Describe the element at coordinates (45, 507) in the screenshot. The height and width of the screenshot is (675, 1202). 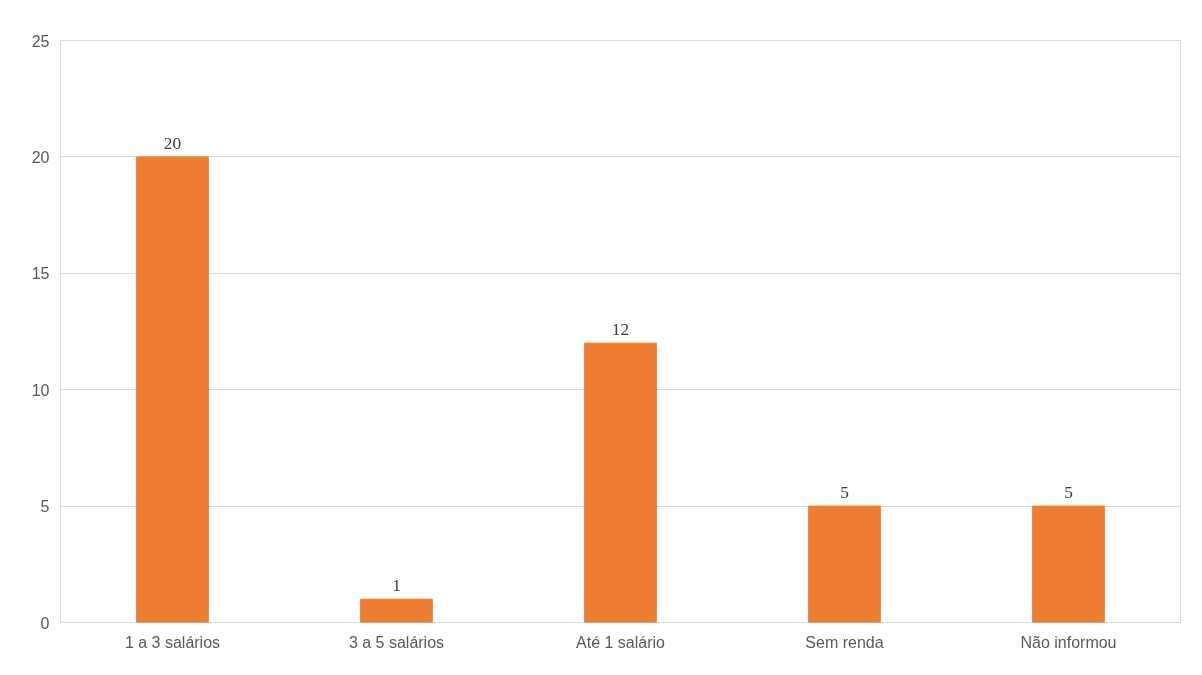
I see `y-tick-label: 5` at that location.